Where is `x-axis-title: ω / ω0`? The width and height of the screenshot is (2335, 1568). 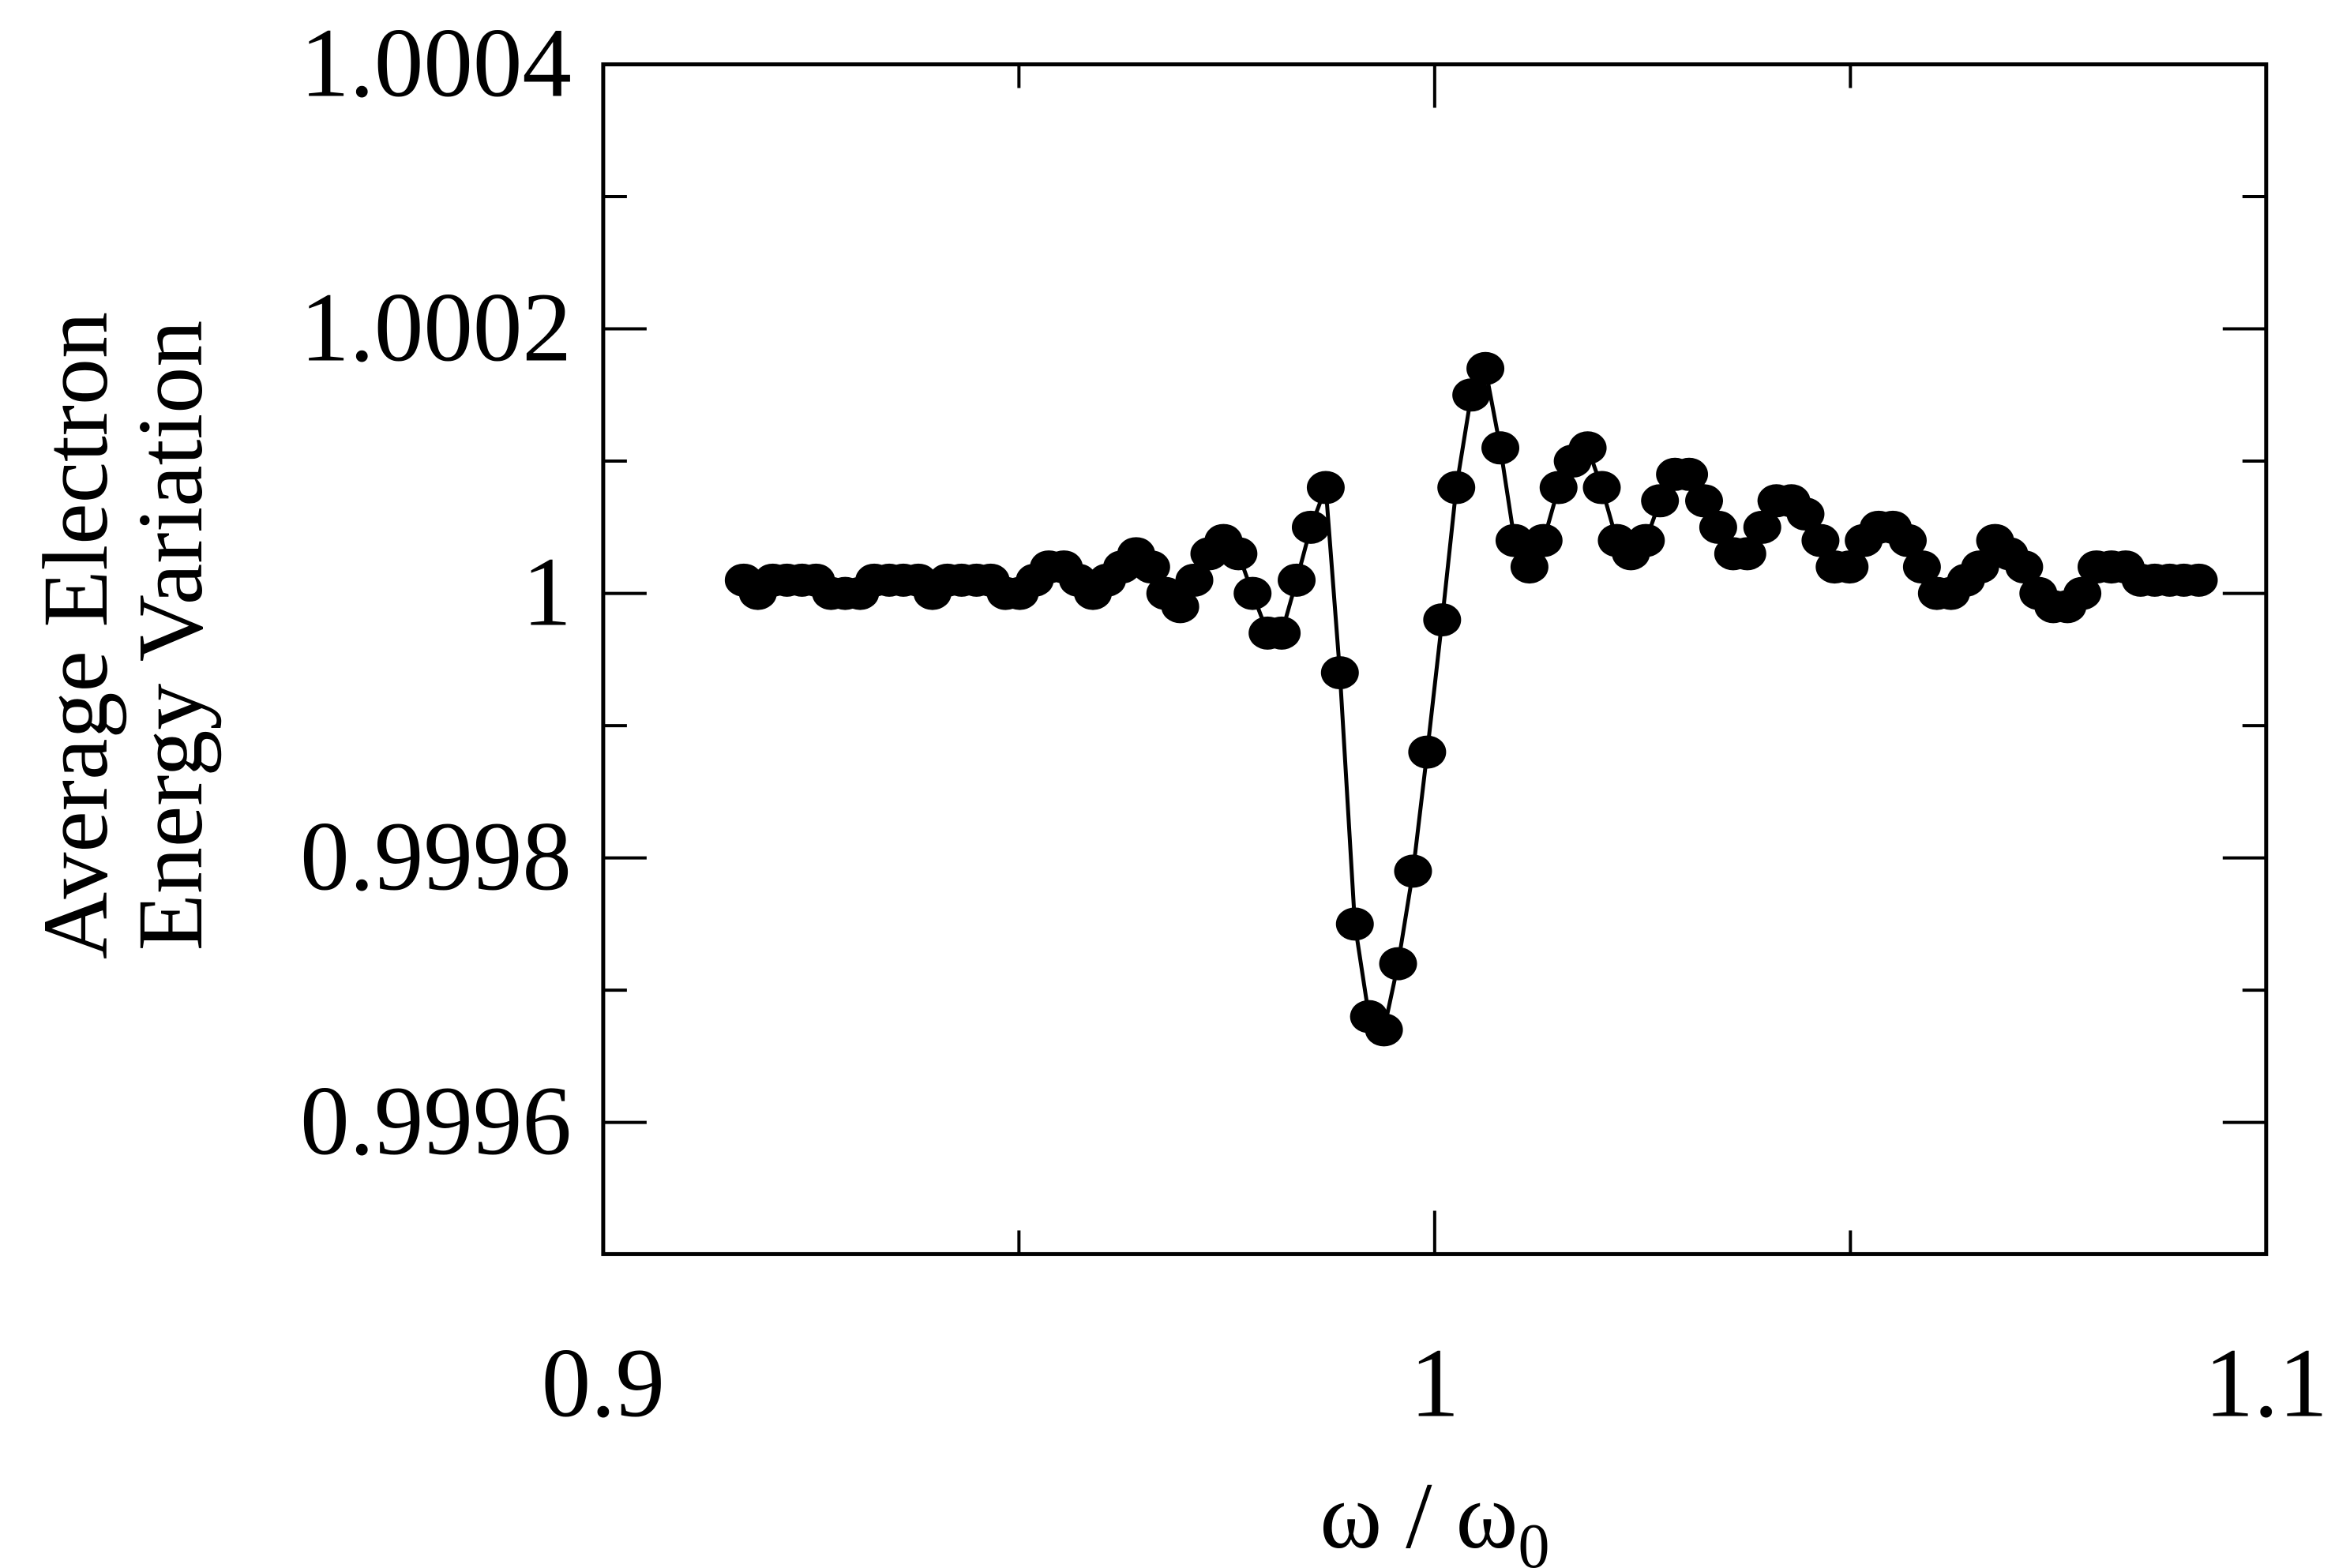
x-axis-title: ω / ω0 is located at coordinates (1434, 1515).